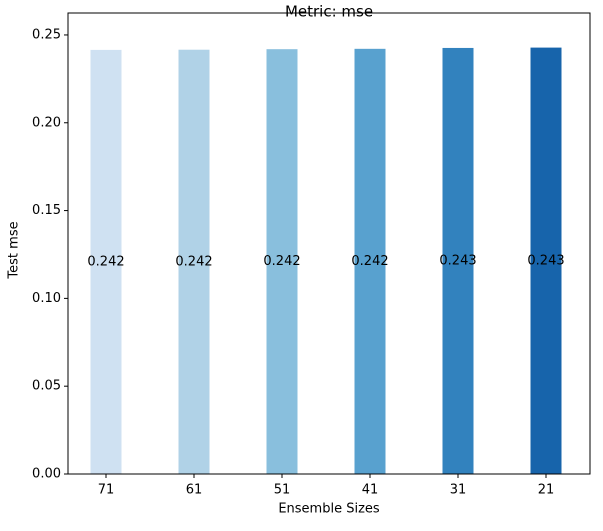  Describe the element at coordinates (46, 210) in the screenshot. I see `y-tick-label: 0.15` at that location.